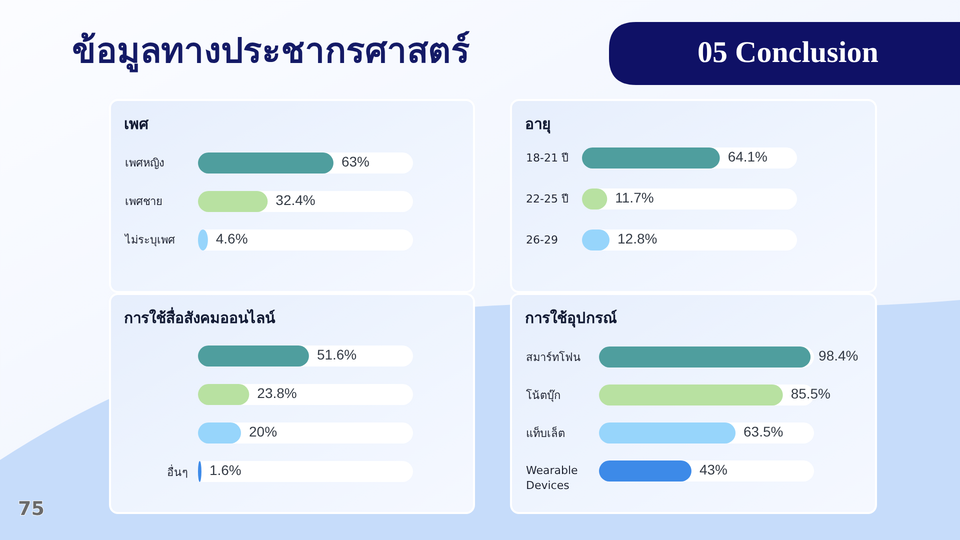 This screenshot has height=540, width=960. I want to click on title: อายุ, so click(538, 124).